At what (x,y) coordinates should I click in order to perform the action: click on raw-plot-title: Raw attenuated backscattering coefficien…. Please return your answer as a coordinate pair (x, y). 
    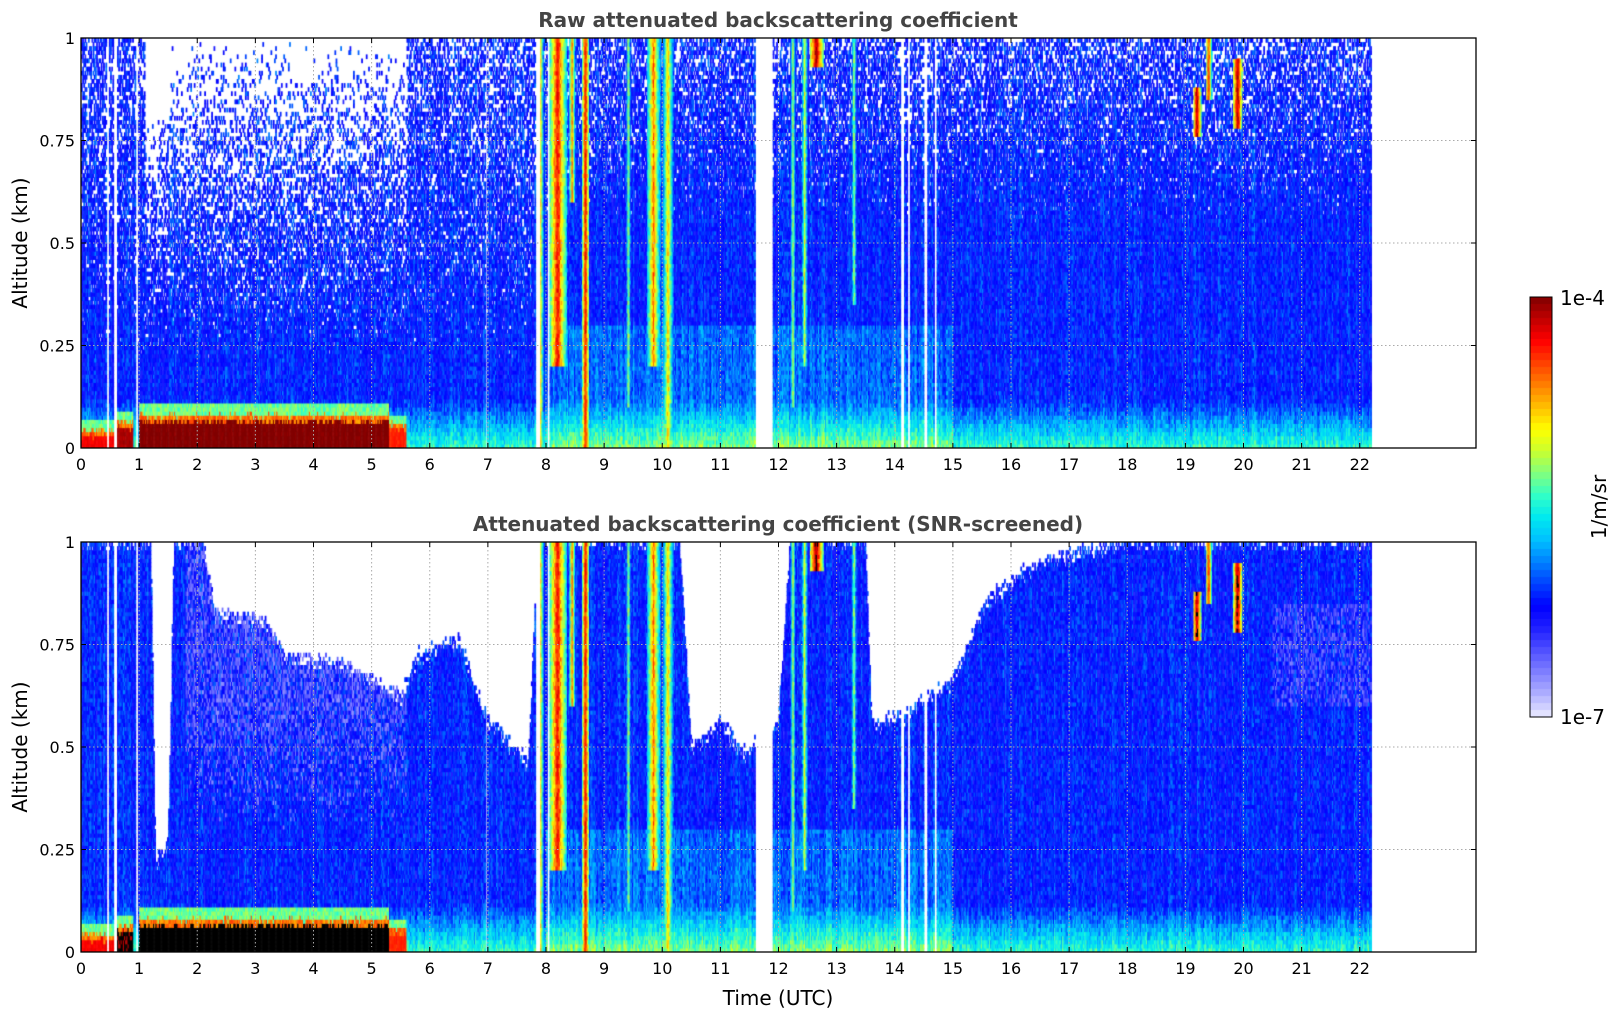
    Looking at the image, I should click on (778, 20).